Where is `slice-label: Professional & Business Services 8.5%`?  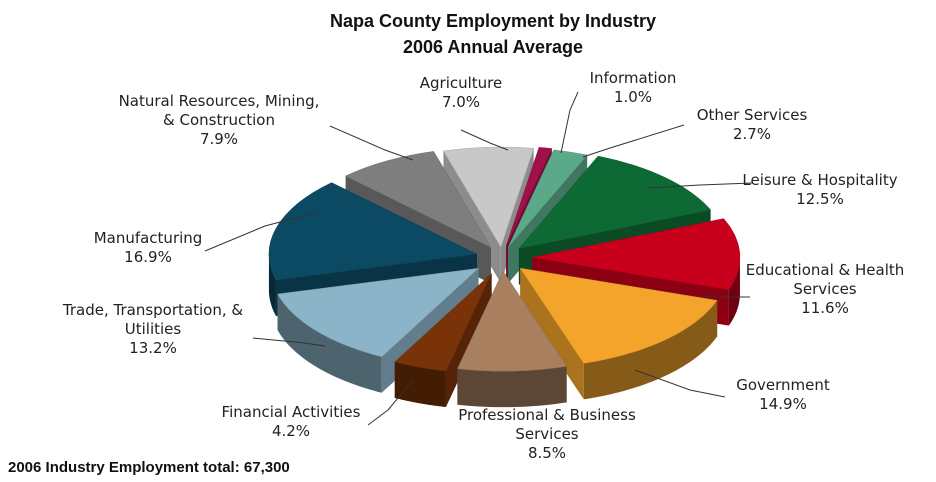
slice-label: Professional & Business Services 8.5% is located at coordinates (547, 434).